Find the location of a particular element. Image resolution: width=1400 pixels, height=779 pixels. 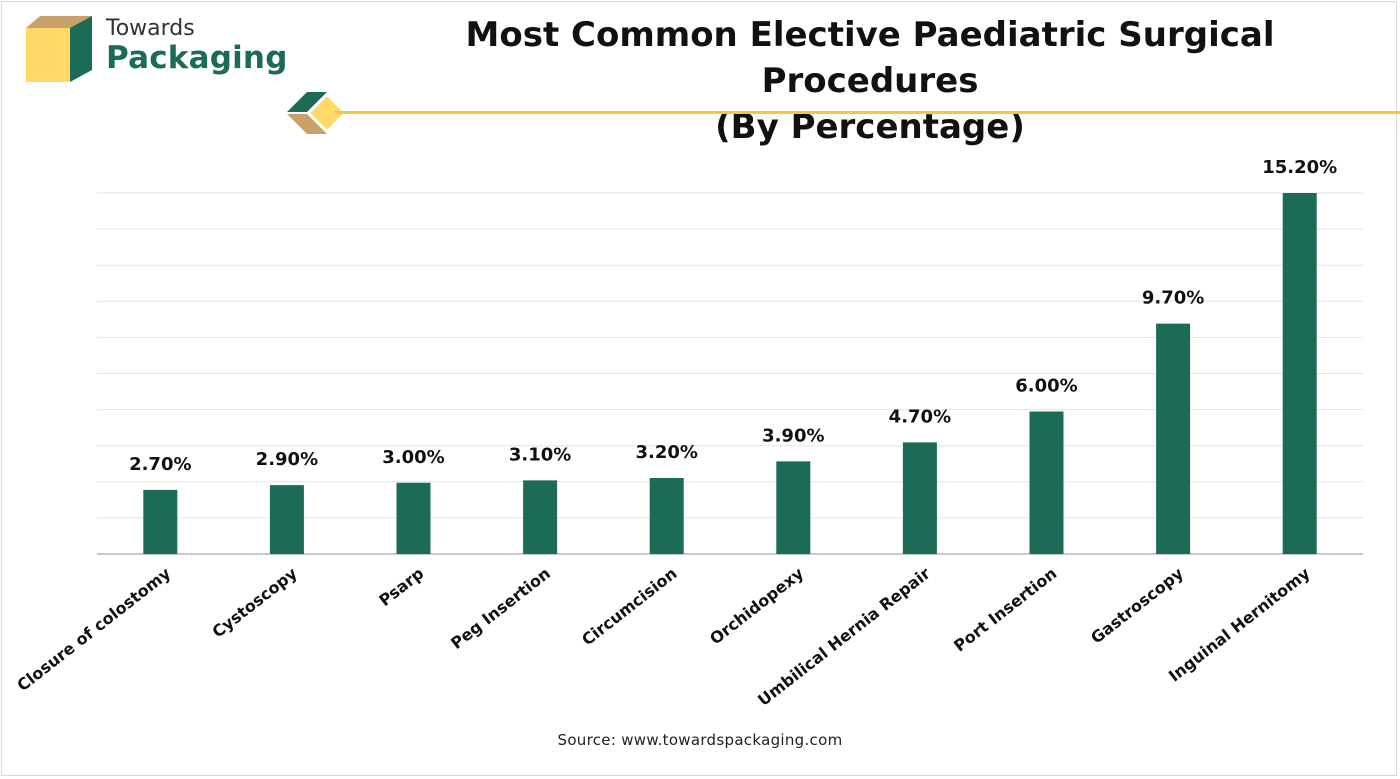

source-note: Source: www.towardspackaging.com is located at coordinates (700, 740).